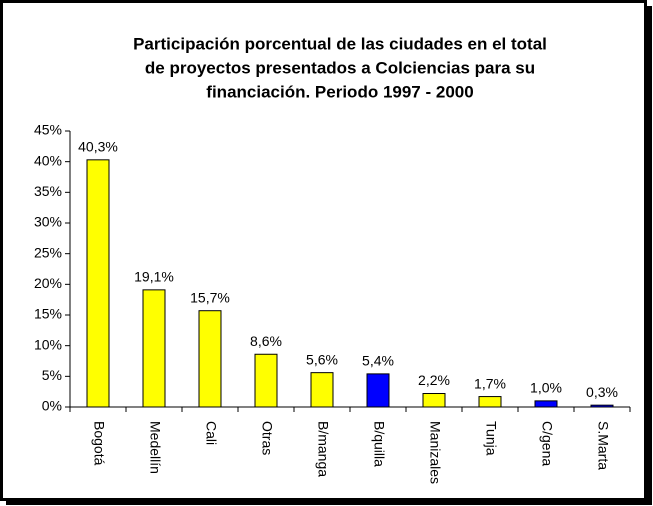 The height and width of the screenshot is (506, 653). What do you see at coordinates (210, 297) in the screenshot?
I see `data-label: 15,7%` at bounding box center [210, 297].